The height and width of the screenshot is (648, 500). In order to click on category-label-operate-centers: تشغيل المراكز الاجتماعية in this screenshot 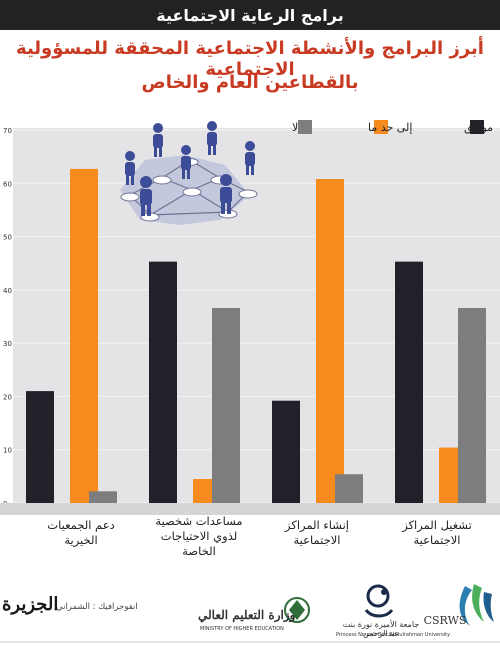, I will do `click(437, 533)`.